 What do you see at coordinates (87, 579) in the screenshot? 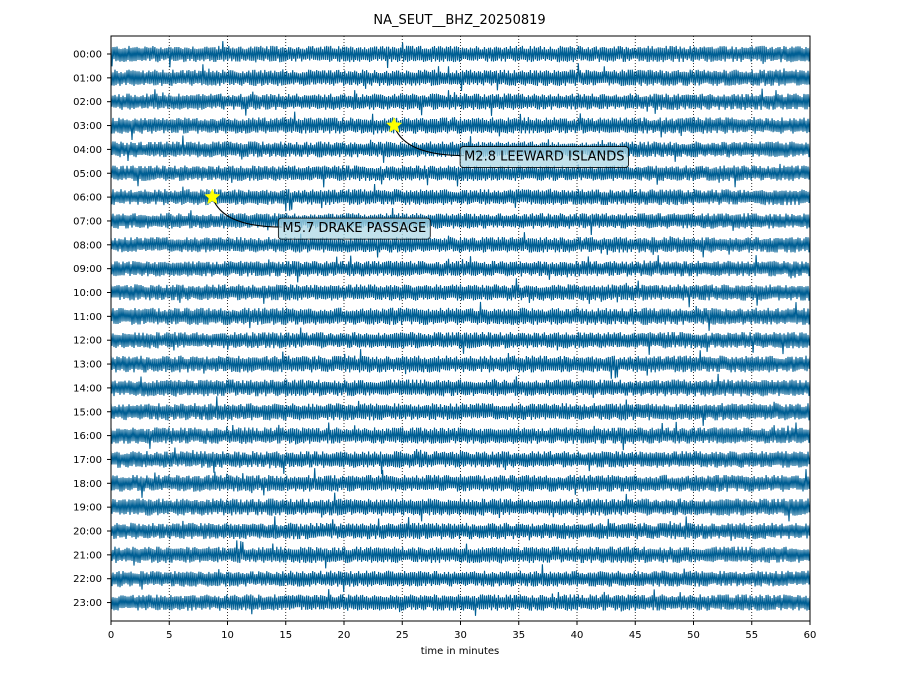
I see `y-tick-label: 22:00` at bounding box center [87, 579].